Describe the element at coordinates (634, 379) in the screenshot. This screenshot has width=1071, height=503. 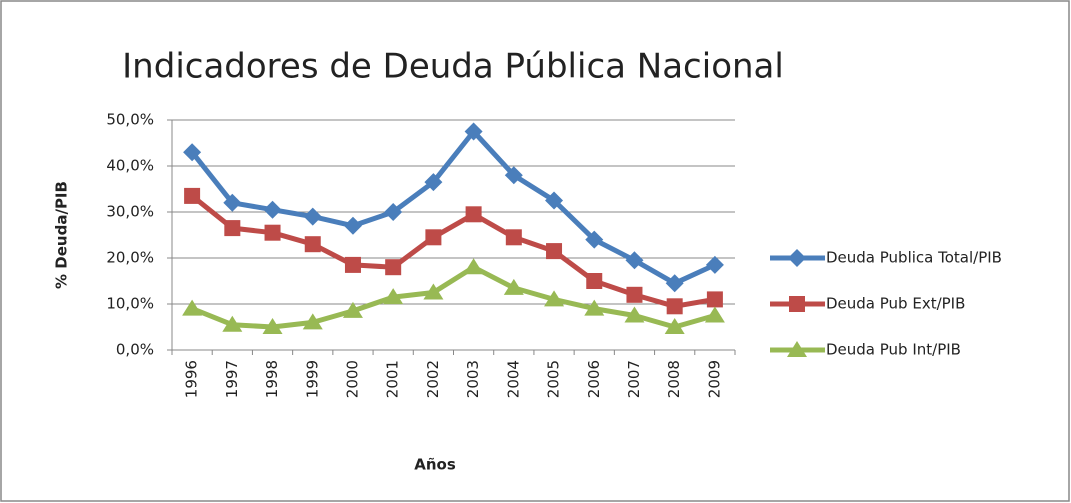
I see `x-tick-label: 2007` at that location.